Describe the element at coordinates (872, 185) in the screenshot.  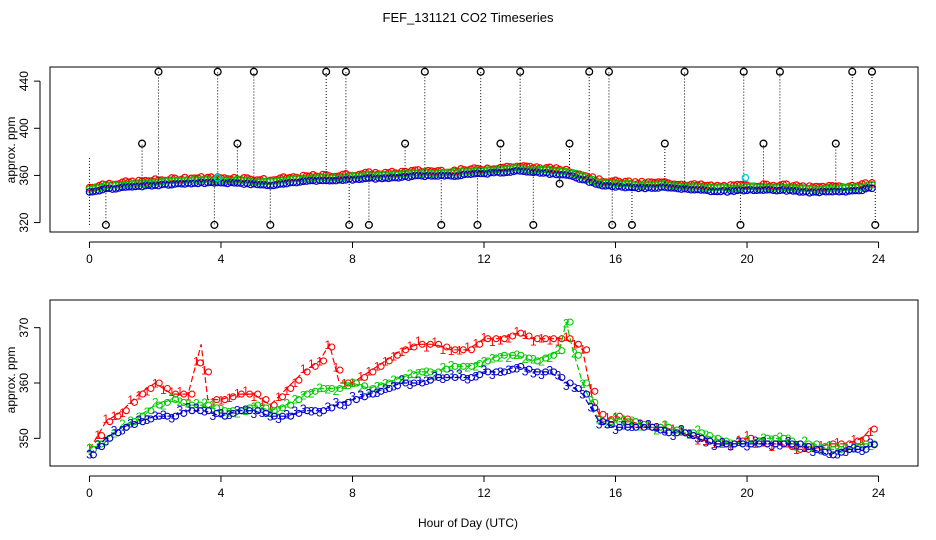
I see `top-series2-point` at that location.